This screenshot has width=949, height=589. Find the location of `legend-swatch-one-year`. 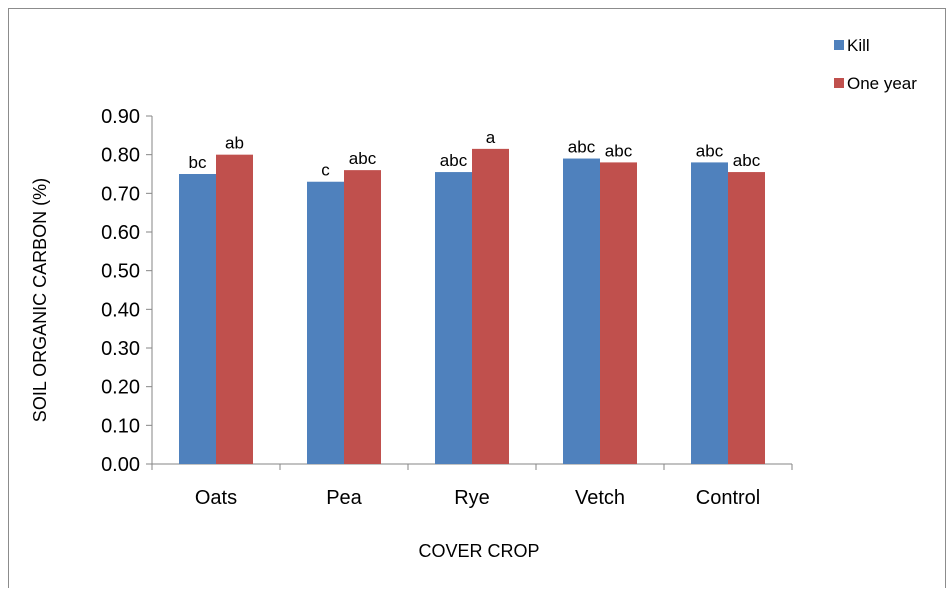

legend-swatch-one-year is located at coordinates (839, 83).